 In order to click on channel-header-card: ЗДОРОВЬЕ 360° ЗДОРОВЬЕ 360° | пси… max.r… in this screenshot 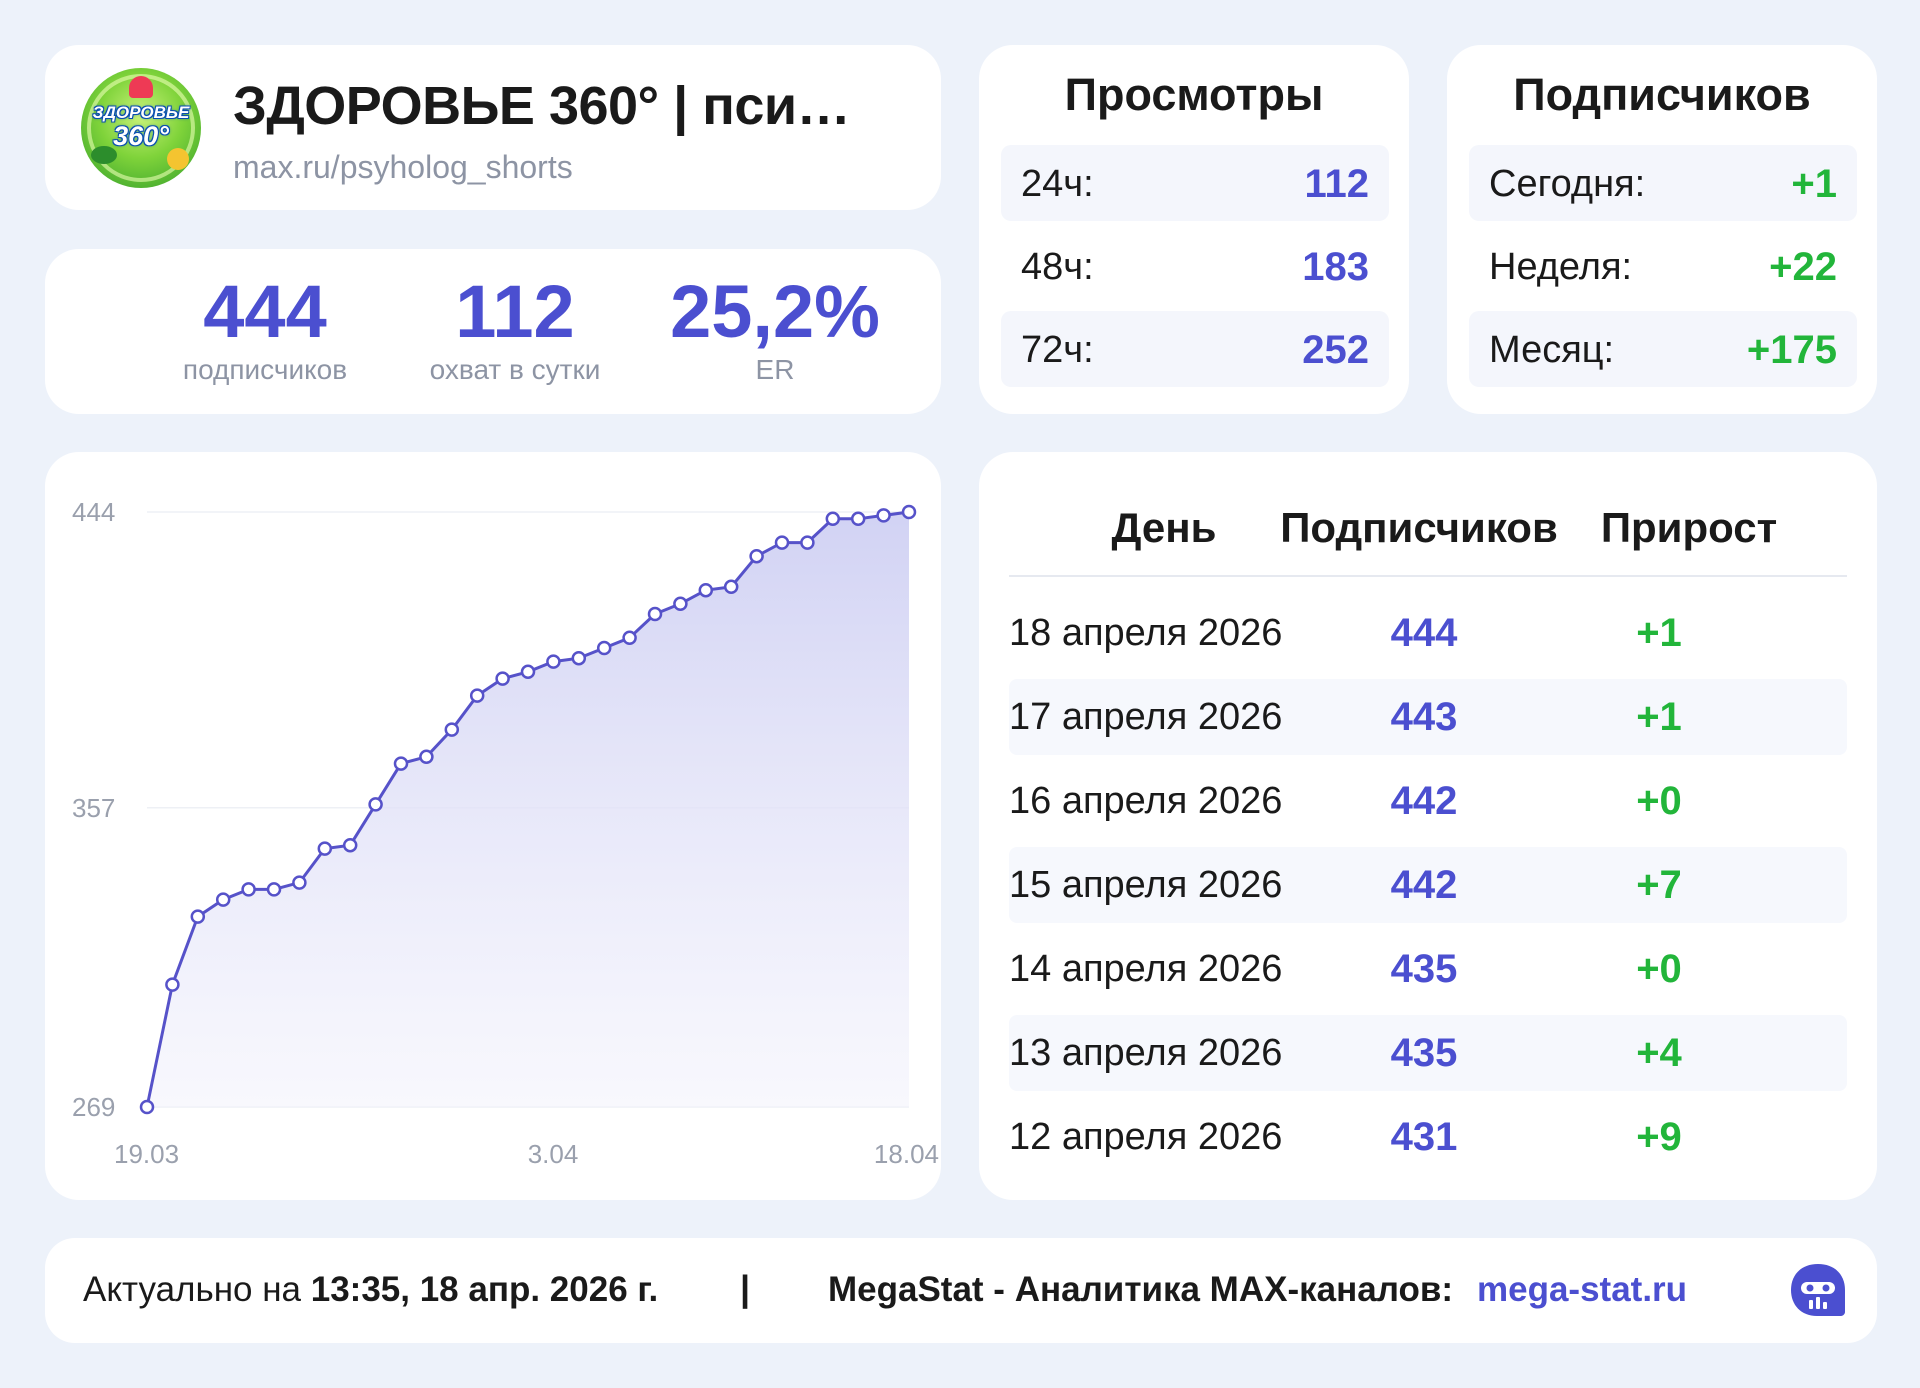, I will do `click(493, 127)`.